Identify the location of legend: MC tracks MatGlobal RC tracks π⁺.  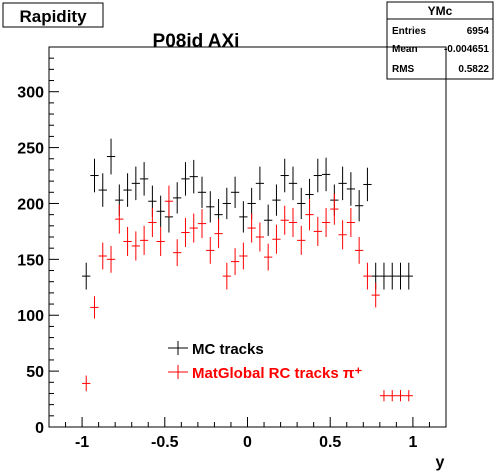
(265, 361).